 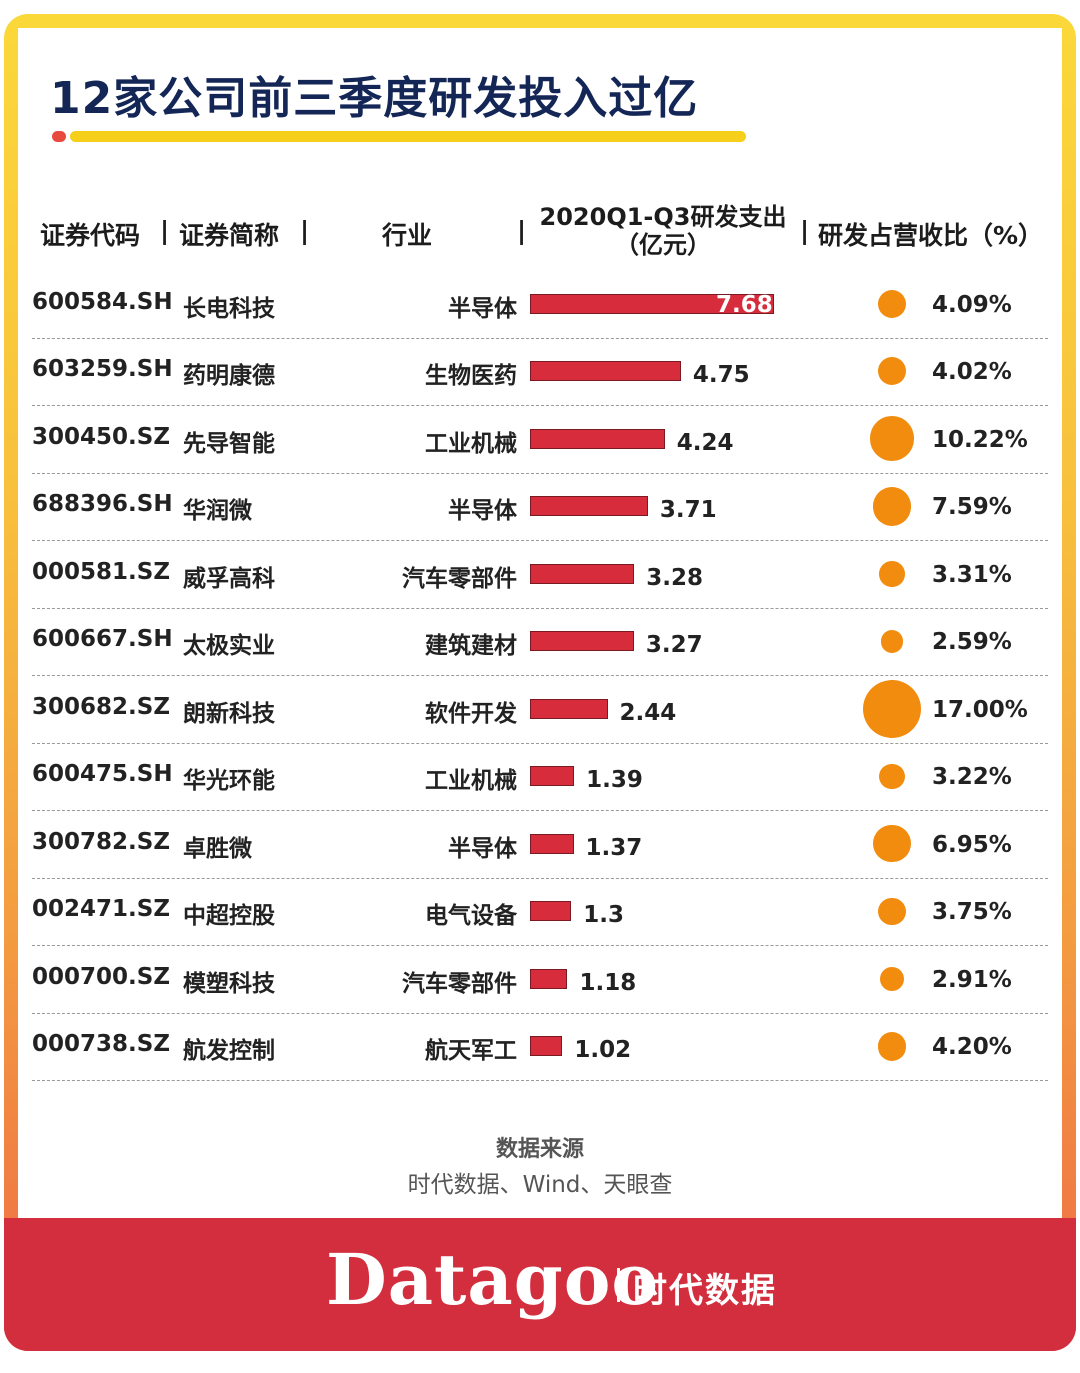 I want to click on header-name: 证券简称, so click(x=229, y=235).